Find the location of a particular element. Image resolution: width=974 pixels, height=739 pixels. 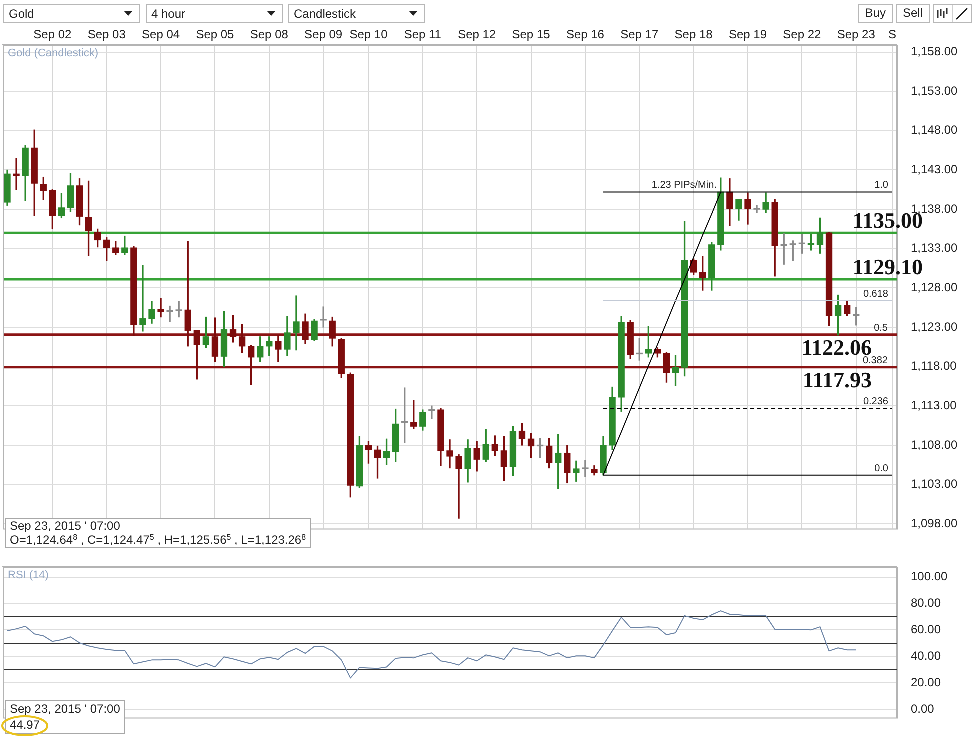

dropdown: Gold is located at coordinates (71, 13).